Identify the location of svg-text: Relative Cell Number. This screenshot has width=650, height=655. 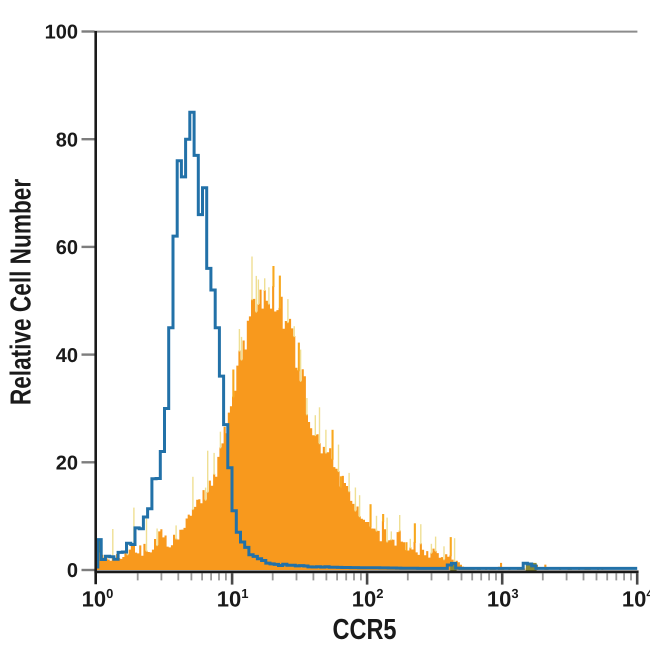
(22, 292).